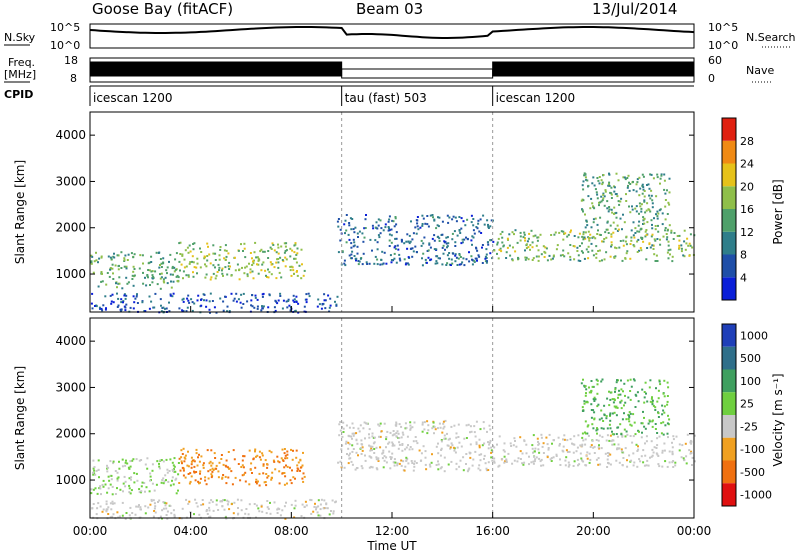  What do you see at coordinates (729, 415) in the screenshot?
I see `colorbar-frame` at bounding box center [729, 415].